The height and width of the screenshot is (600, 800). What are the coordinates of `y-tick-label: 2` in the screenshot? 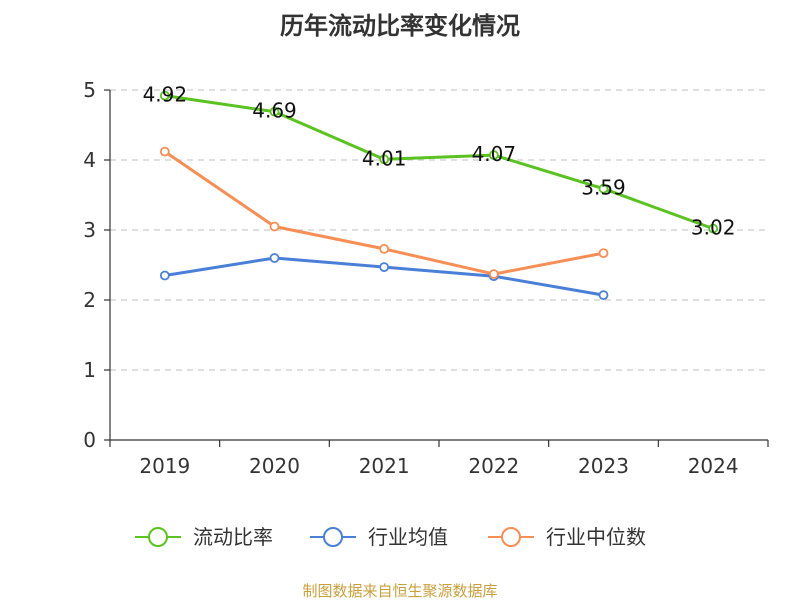 It's located at (89, 300).